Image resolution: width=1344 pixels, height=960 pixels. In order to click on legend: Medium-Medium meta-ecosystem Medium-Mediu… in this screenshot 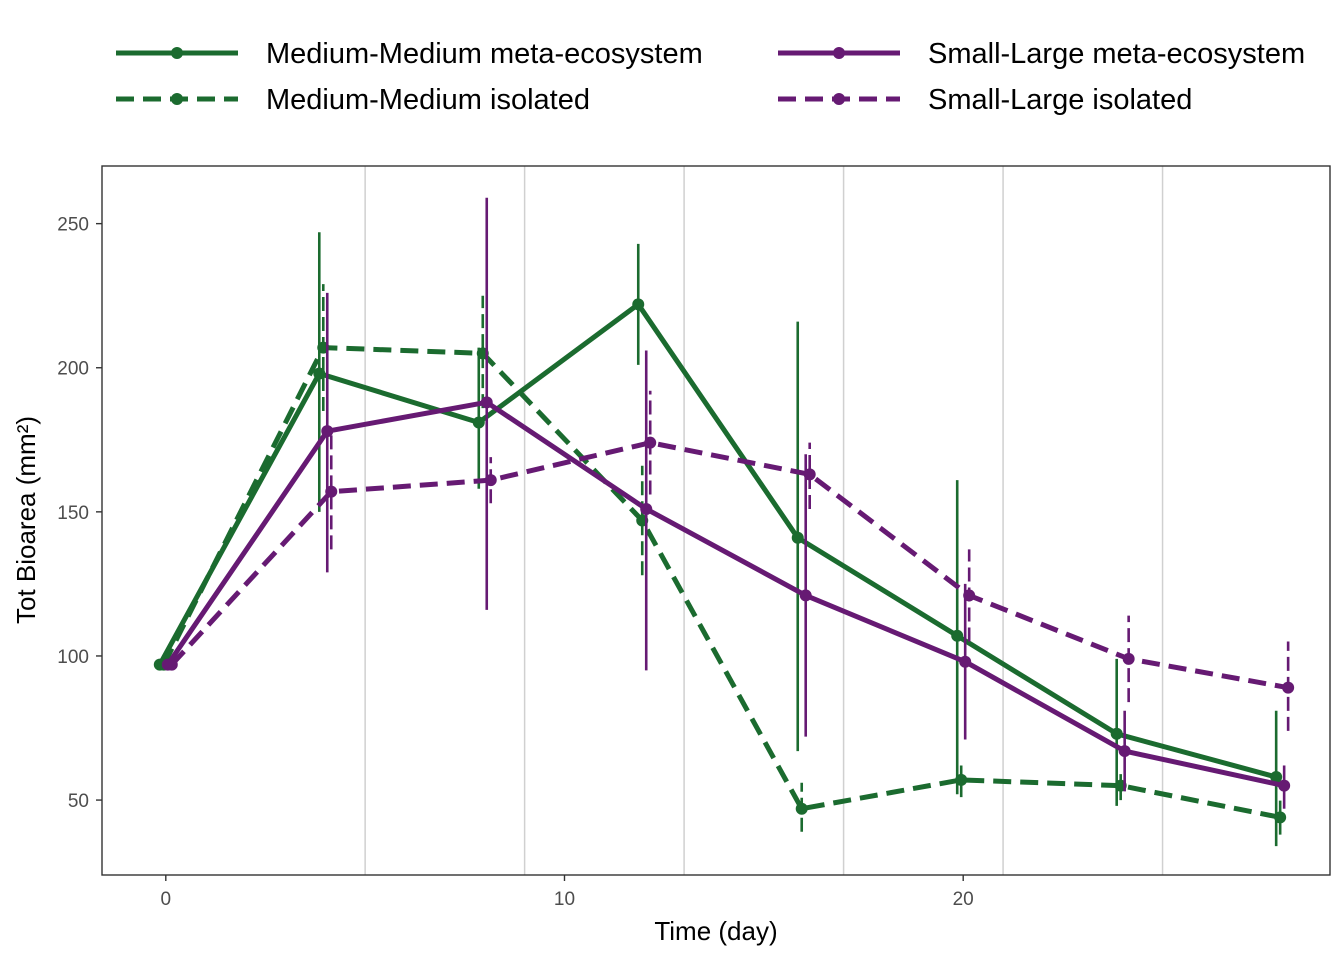, I will do `click(710, 77)`.